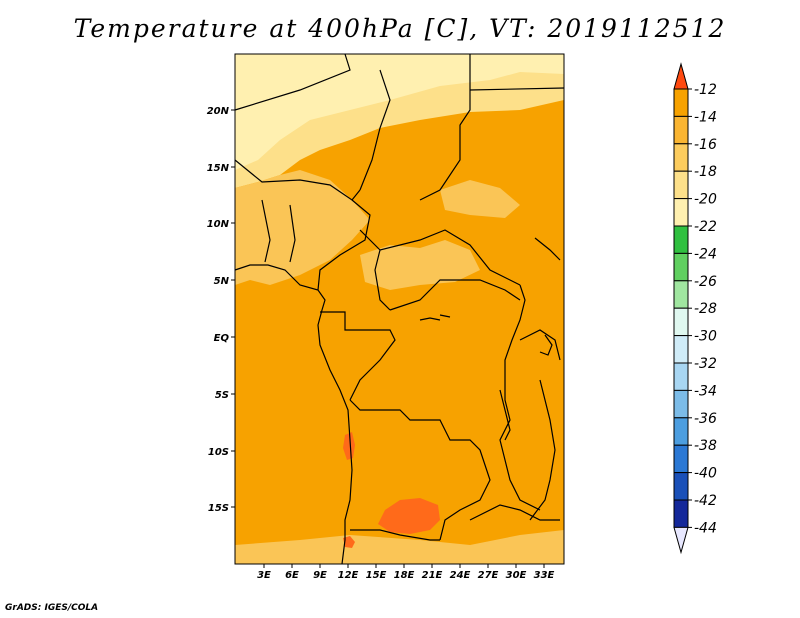  What do you see at coordinates (705, 528) in the screenshot?
I see `colorbar-label: -44` at bounding box center [705, 528].